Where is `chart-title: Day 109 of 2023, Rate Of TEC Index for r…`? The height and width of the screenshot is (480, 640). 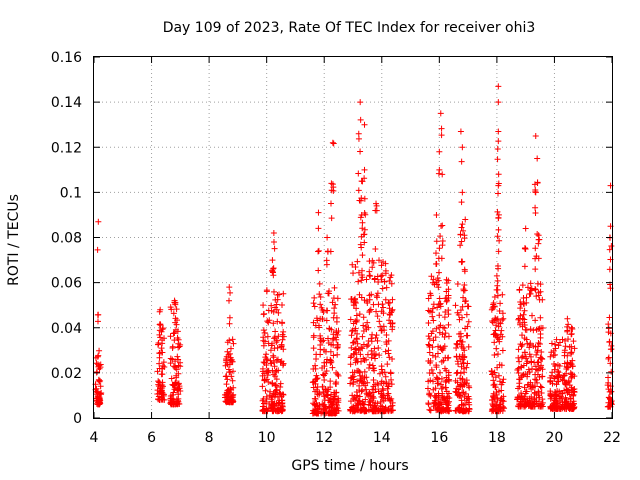 chart-title: Day 109 of 2023, Rate Of TEC Index for r… is located at coordinates (349, 28).